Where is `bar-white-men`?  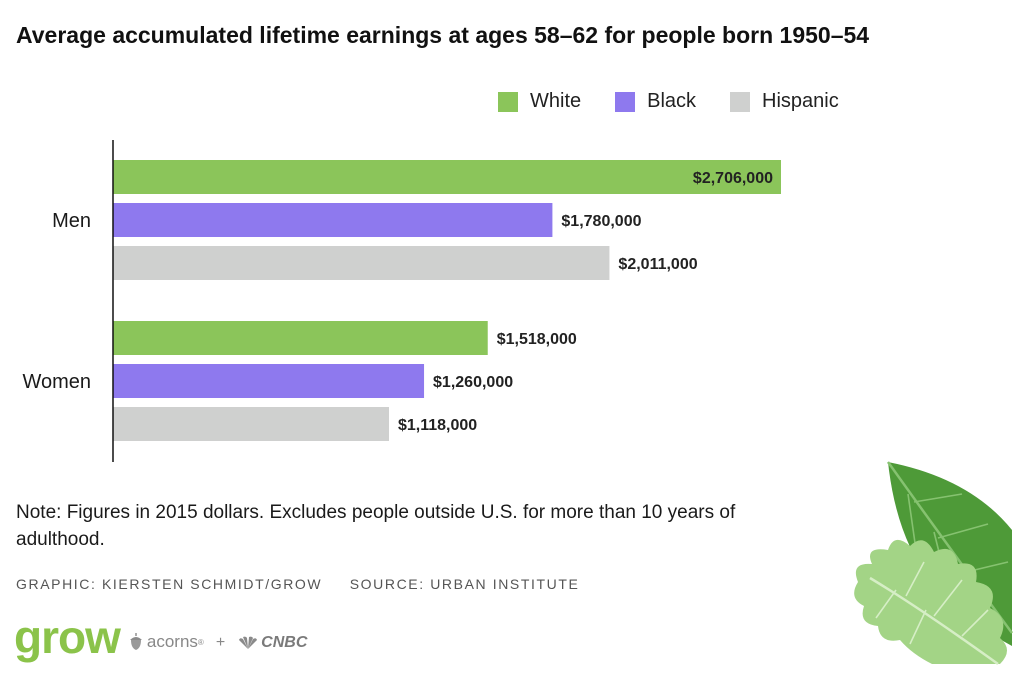
bar-white-men is located at coordinates (447, 177).